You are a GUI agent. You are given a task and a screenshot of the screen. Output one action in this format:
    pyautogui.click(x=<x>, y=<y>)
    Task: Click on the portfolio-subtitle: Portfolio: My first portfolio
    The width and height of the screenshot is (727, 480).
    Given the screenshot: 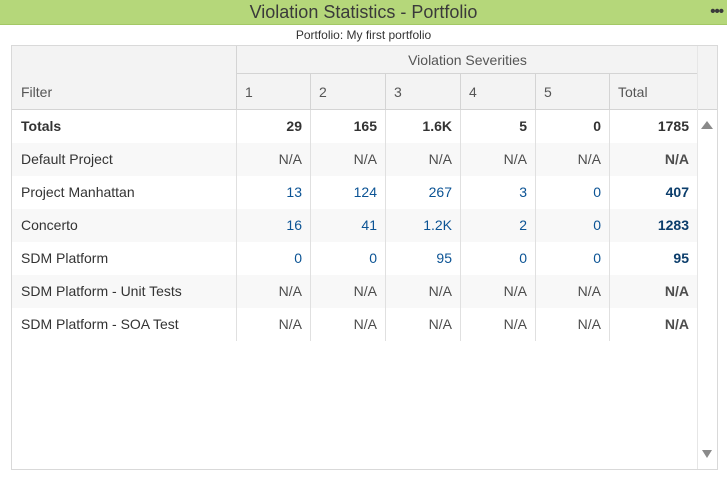 What is the action you would take?
    pyautogui.click(x=363, y=35)
    